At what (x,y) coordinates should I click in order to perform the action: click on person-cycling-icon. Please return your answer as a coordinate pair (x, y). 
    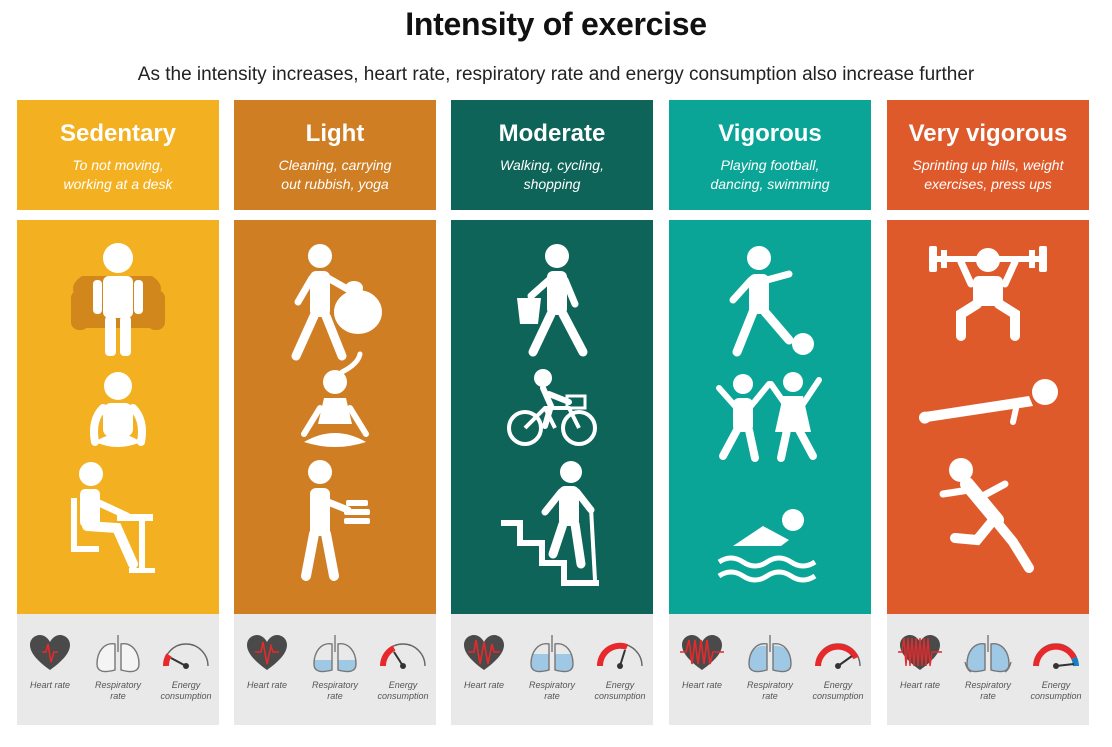
    Looking at the image, I should click on (552, 407).